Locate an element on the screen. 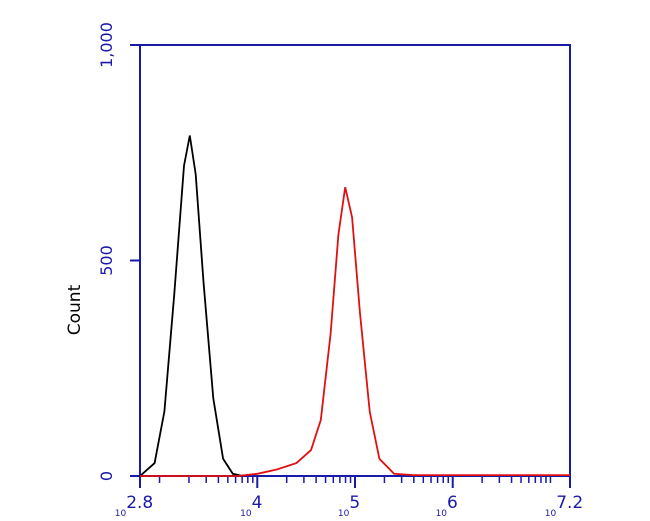  x-tick-exponent: 7.2 is located at coordinates (569, 503).